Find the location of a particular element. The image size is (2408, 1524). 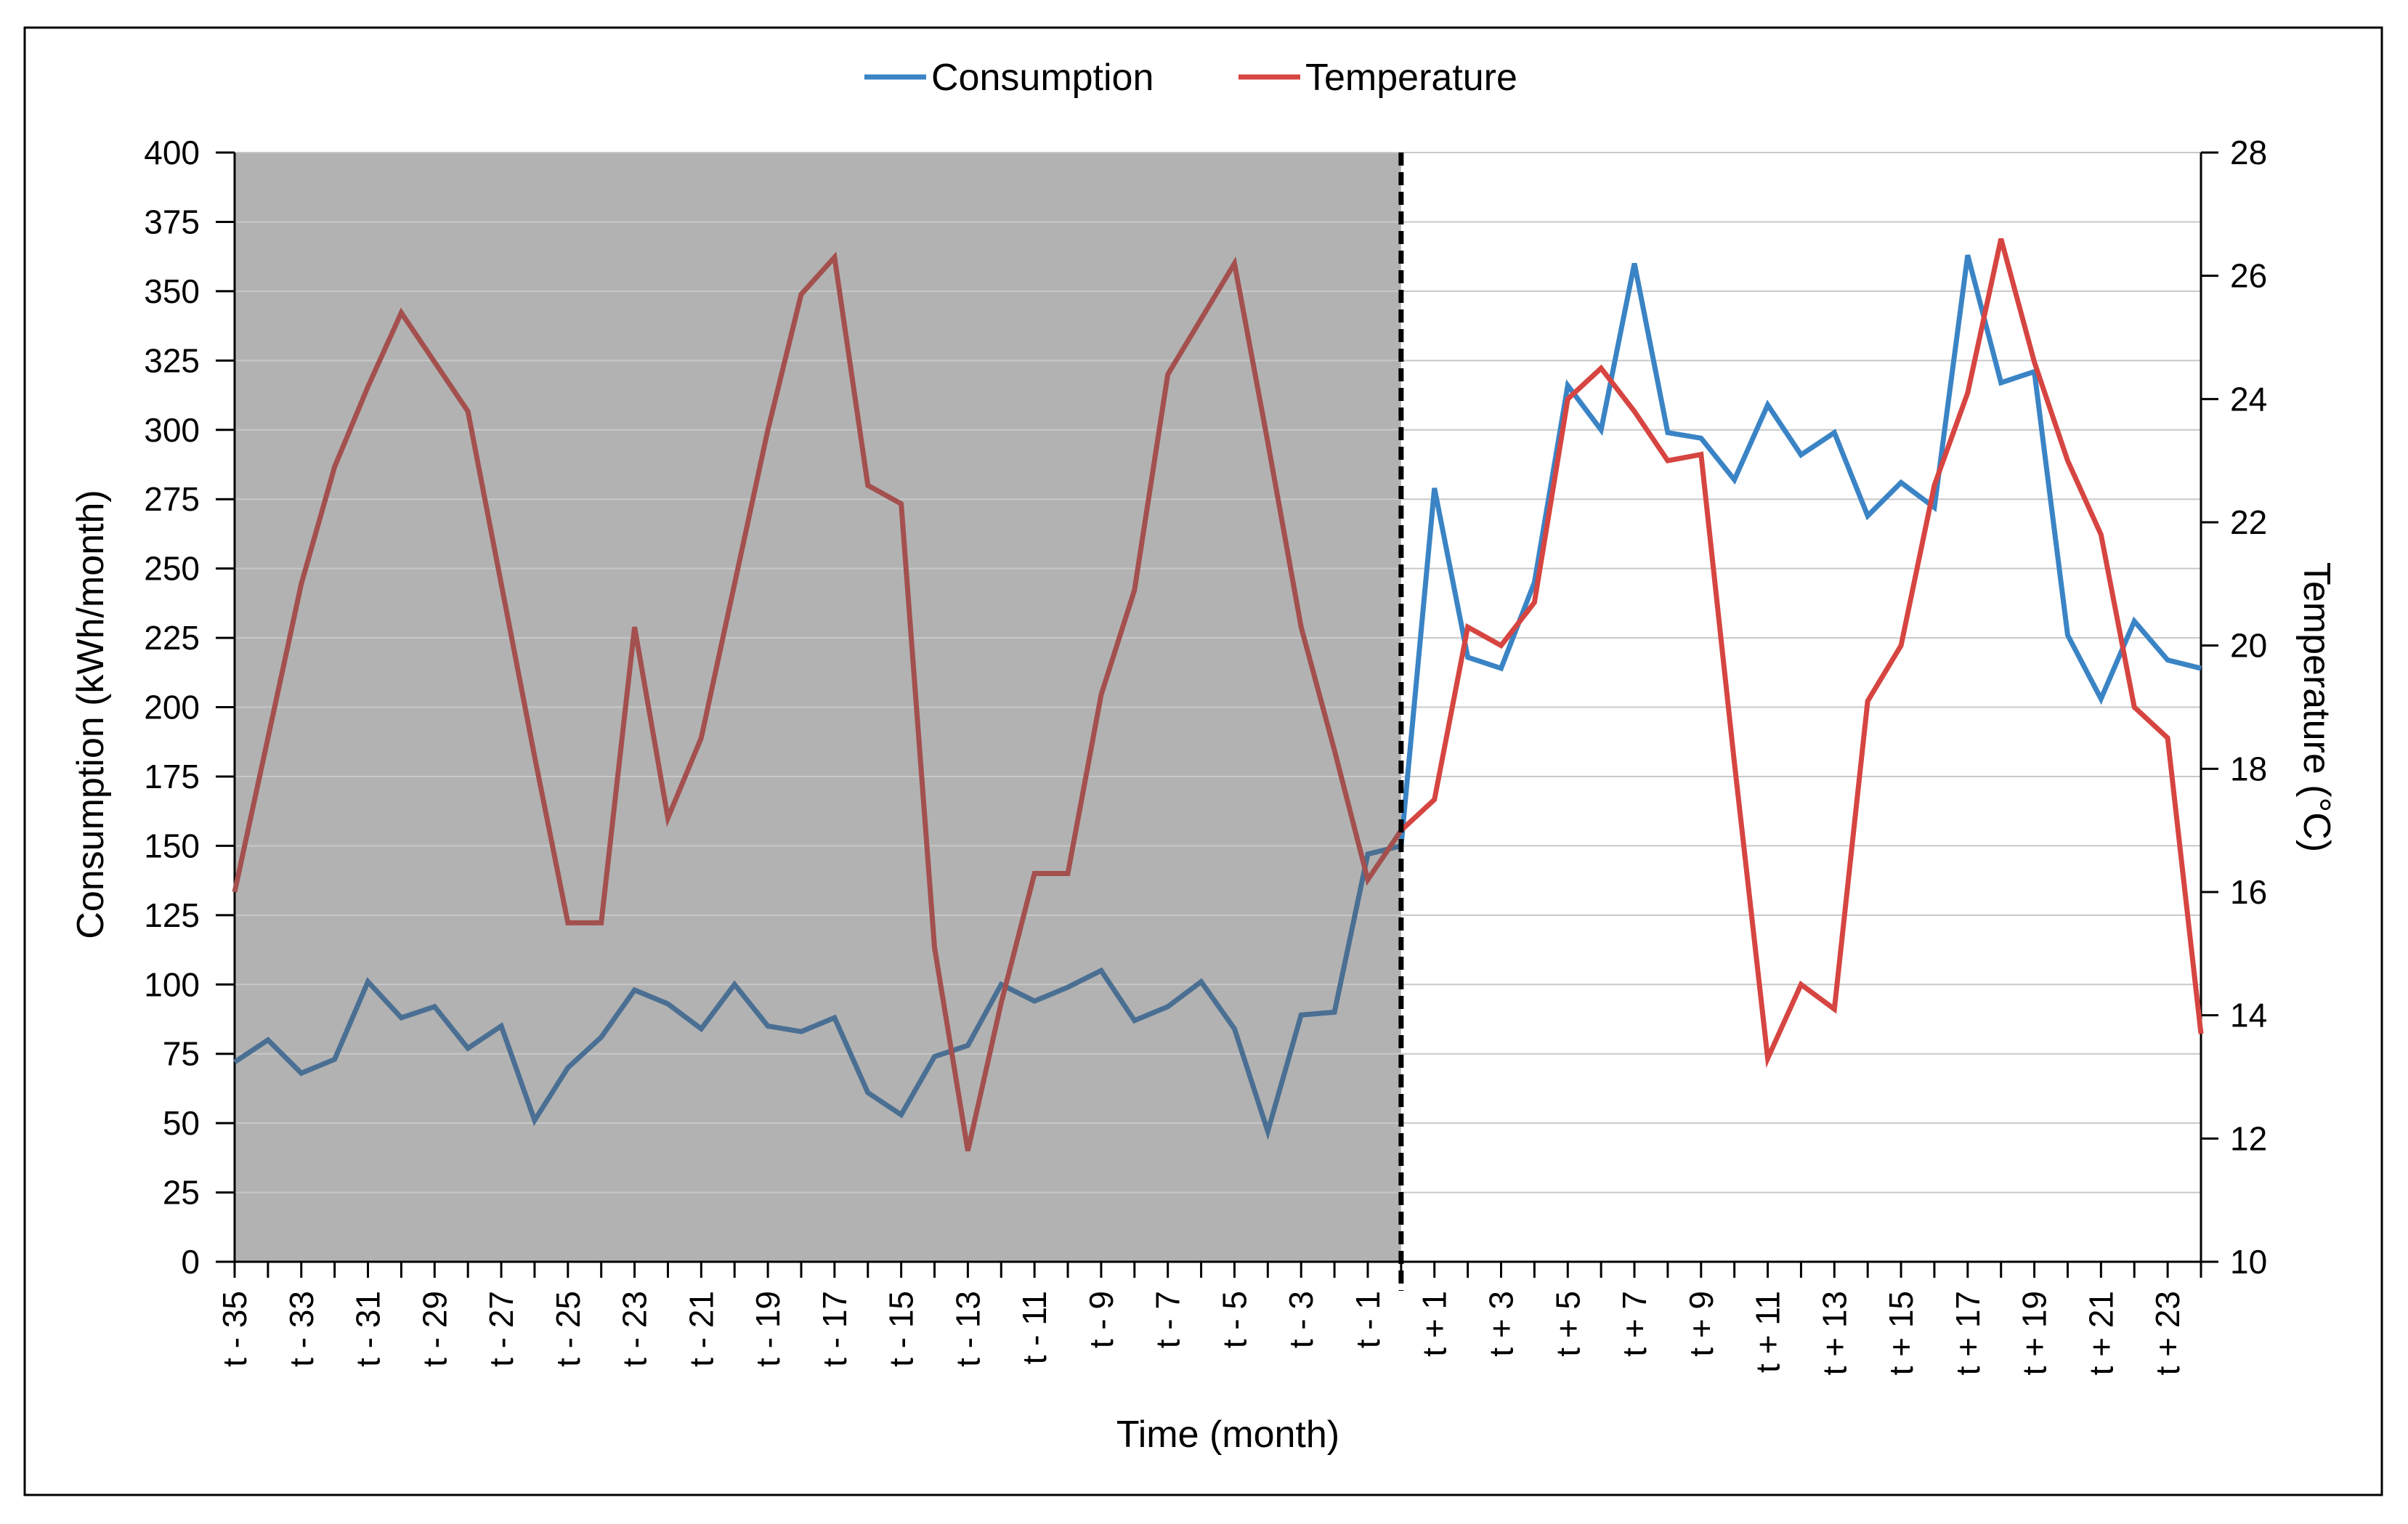

x-tick-label: t + 23 is located at coordinates (2167, 1333).